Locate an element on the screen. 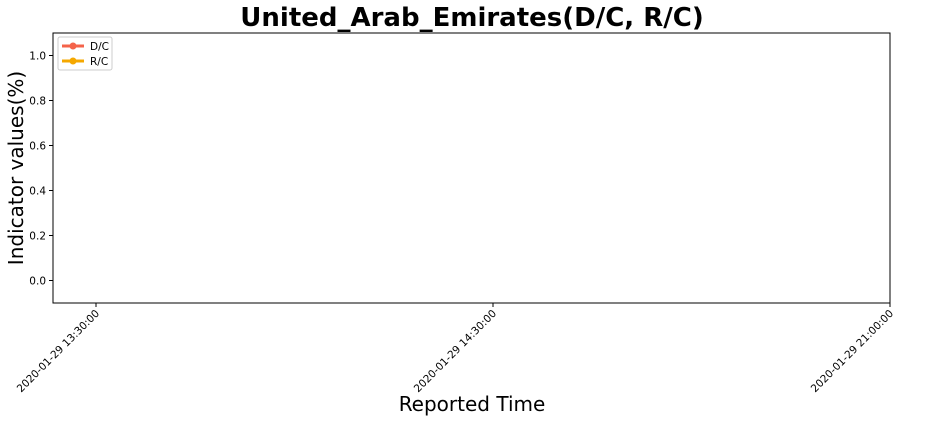 This screenshot has width=938, height=422. x-tick-label: 2020-01-29 13:30:00 is located at coordinates (58, 351).